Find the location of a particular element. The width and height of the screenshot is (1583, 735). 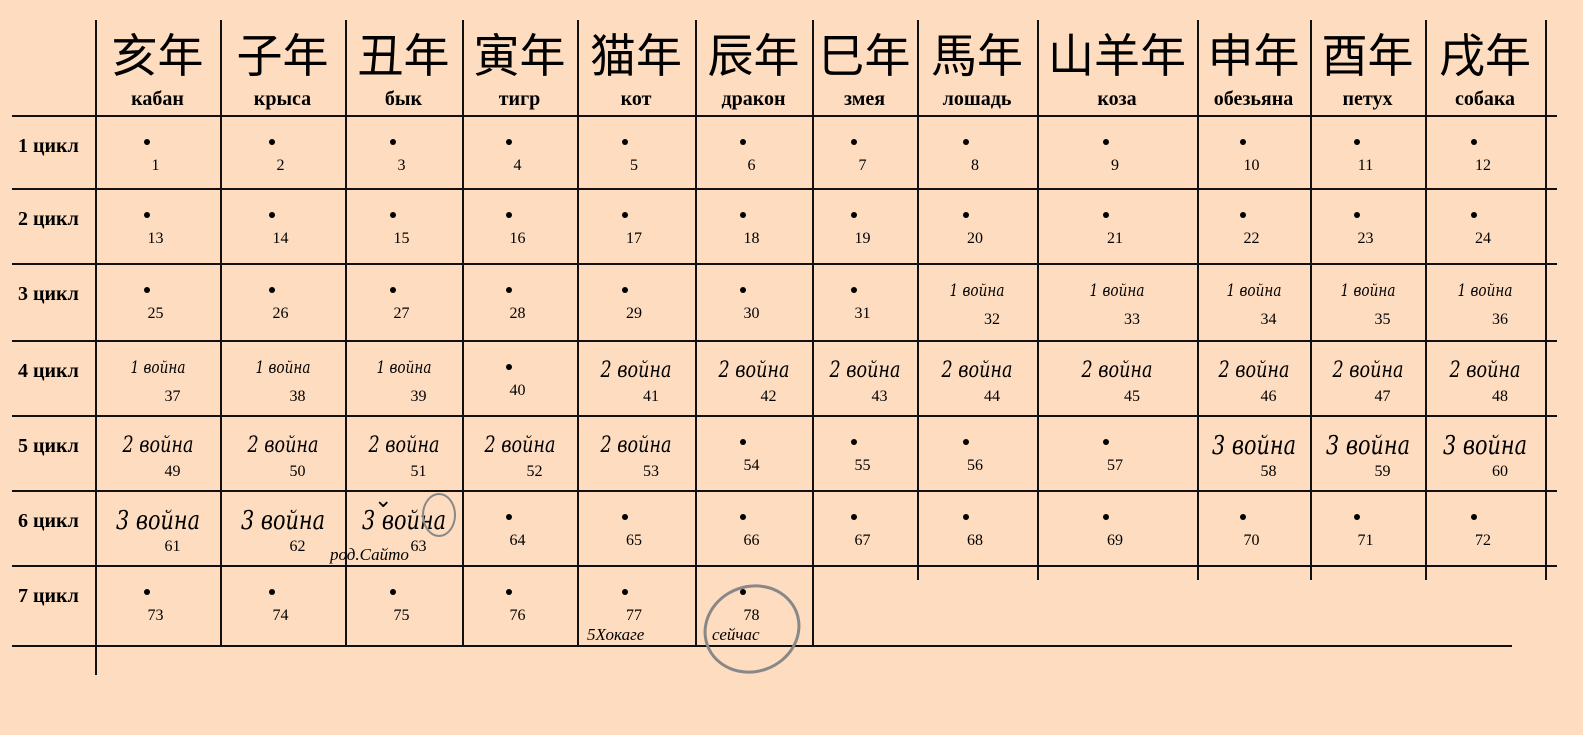

year-number: 57 is located at coordinates (1115, 465).